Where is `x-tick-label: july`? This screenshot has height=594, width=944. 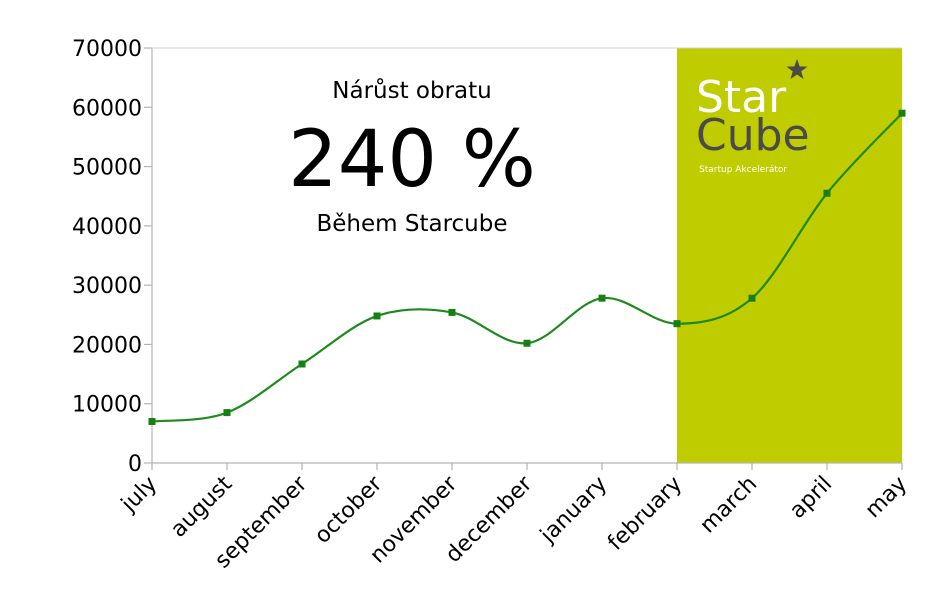 x-tick-label: july is located at coordinates (139, 495).